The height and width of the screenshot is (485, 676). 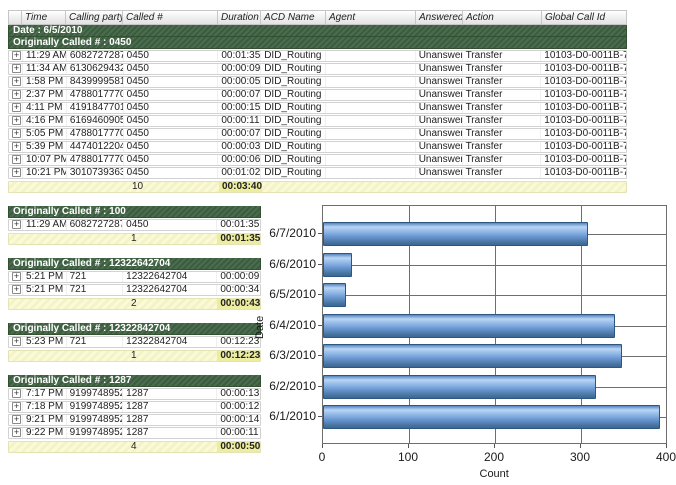 I want to click on calling-cell: 6169460905, so click(x=95, y=121).